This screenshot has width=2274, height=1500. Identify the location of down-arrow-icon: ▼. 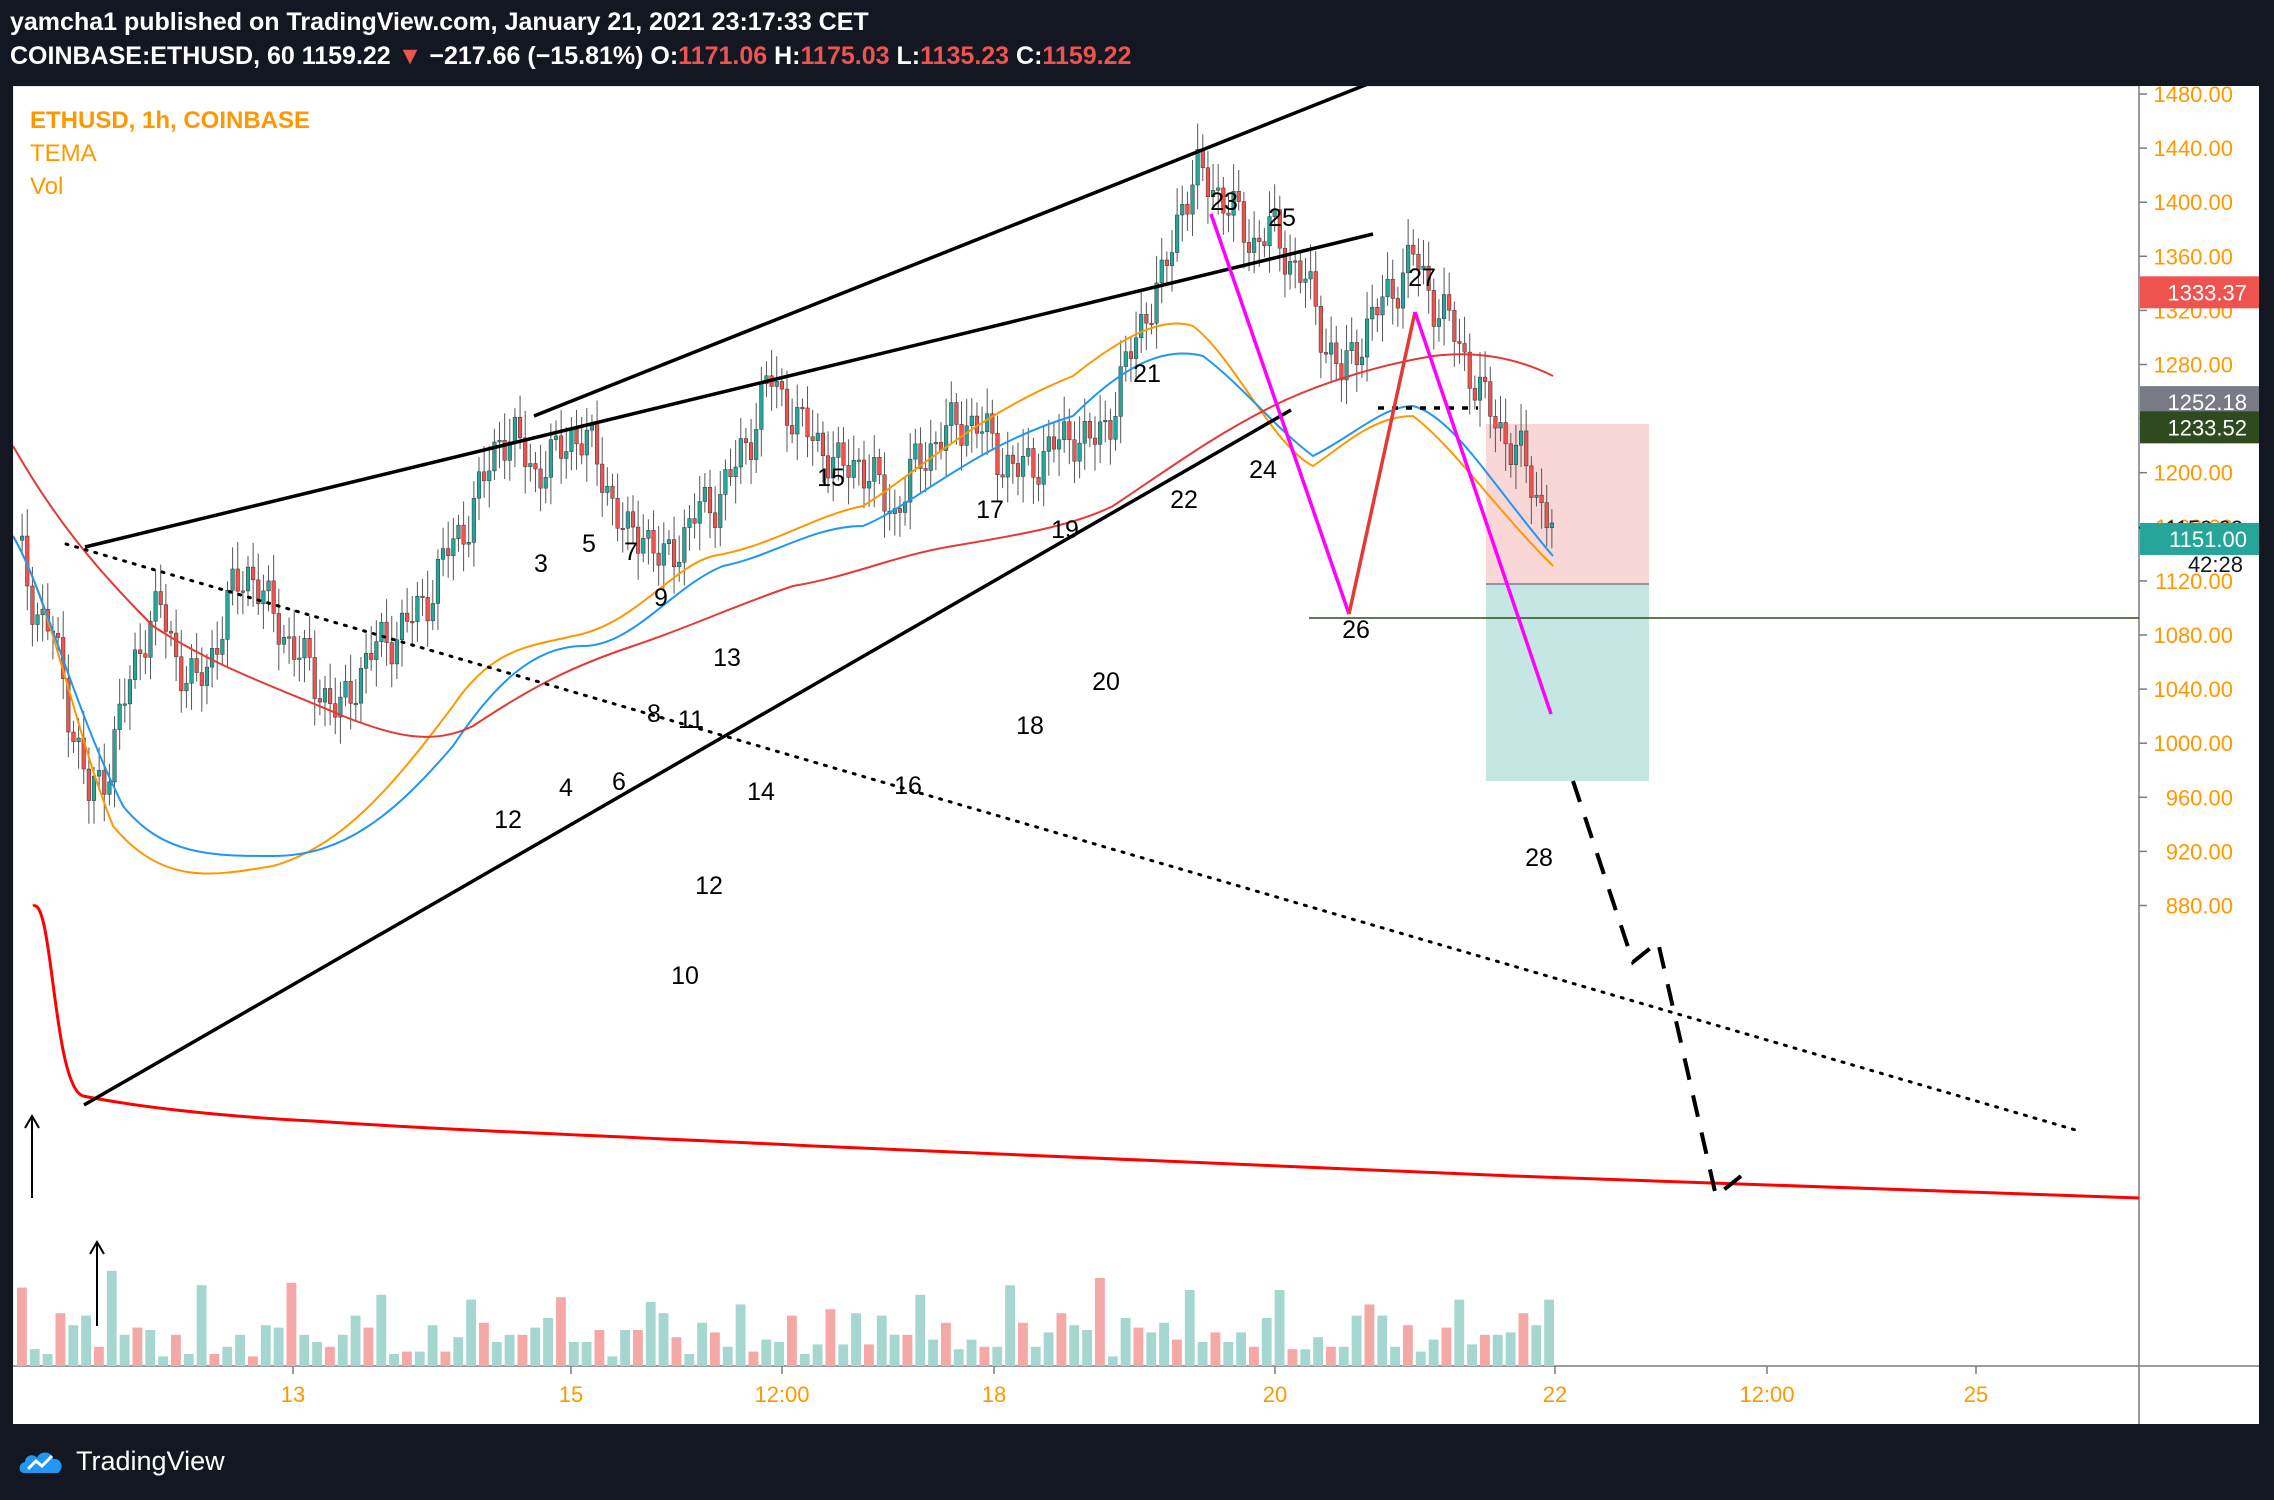
(410, 56).